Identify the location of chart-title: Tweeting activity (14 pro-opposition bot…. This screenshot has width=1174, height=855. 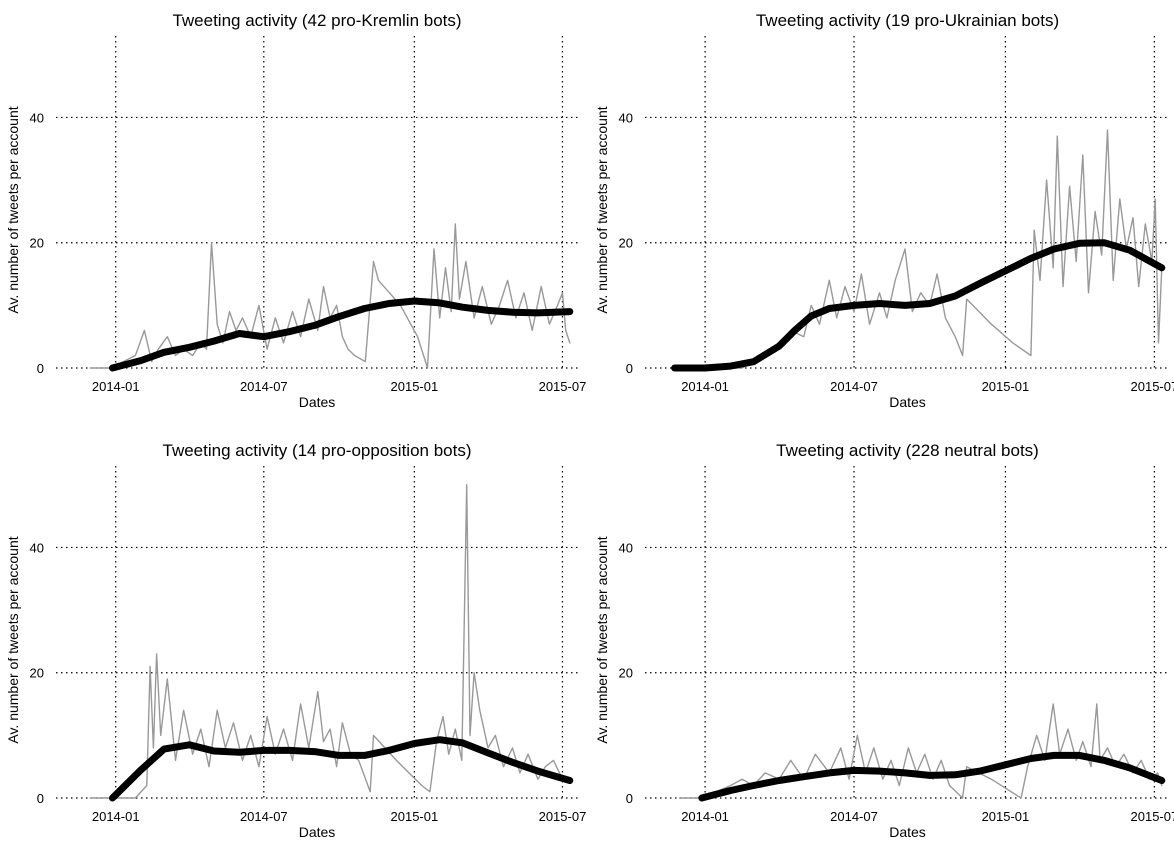
(317, 450).